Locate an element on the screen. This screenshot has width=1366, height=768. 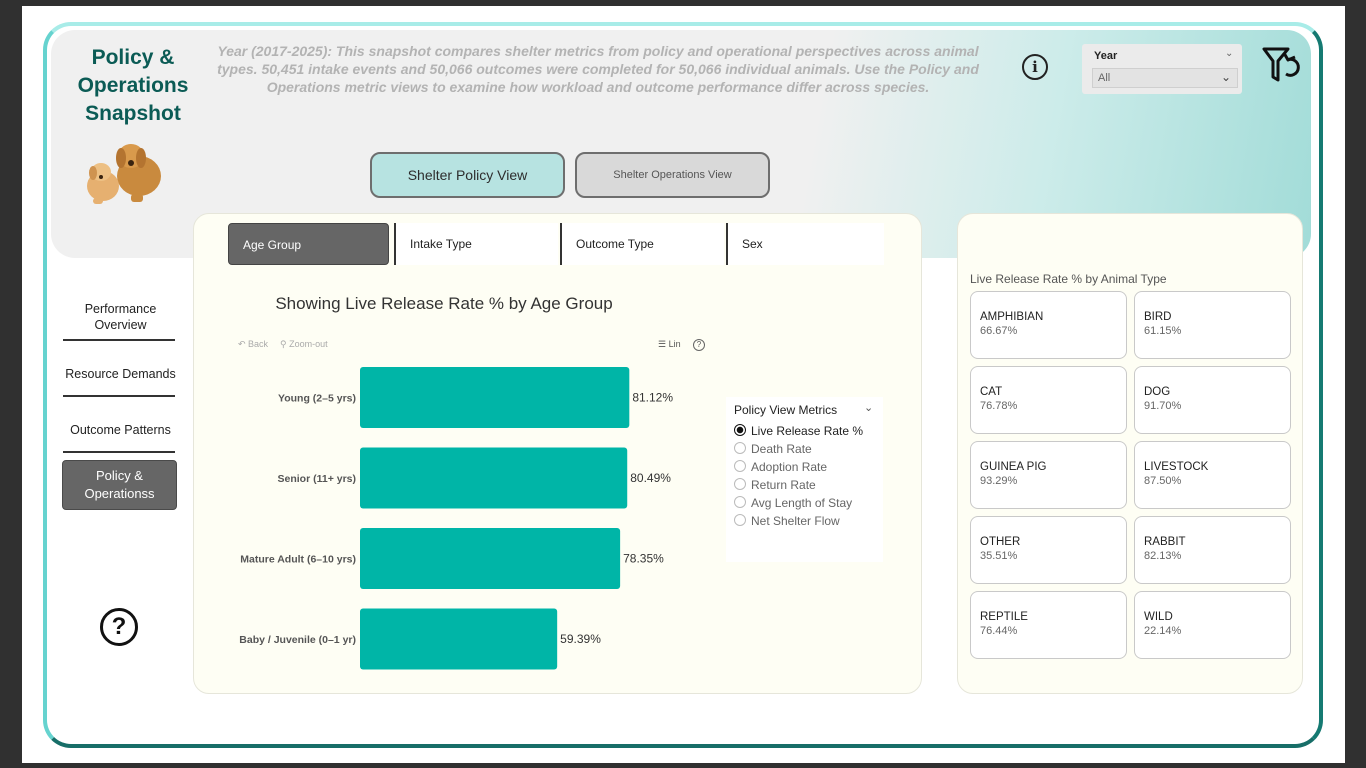
metric-option-label: Net Shelter Flow is located at coordinates (795, 521).